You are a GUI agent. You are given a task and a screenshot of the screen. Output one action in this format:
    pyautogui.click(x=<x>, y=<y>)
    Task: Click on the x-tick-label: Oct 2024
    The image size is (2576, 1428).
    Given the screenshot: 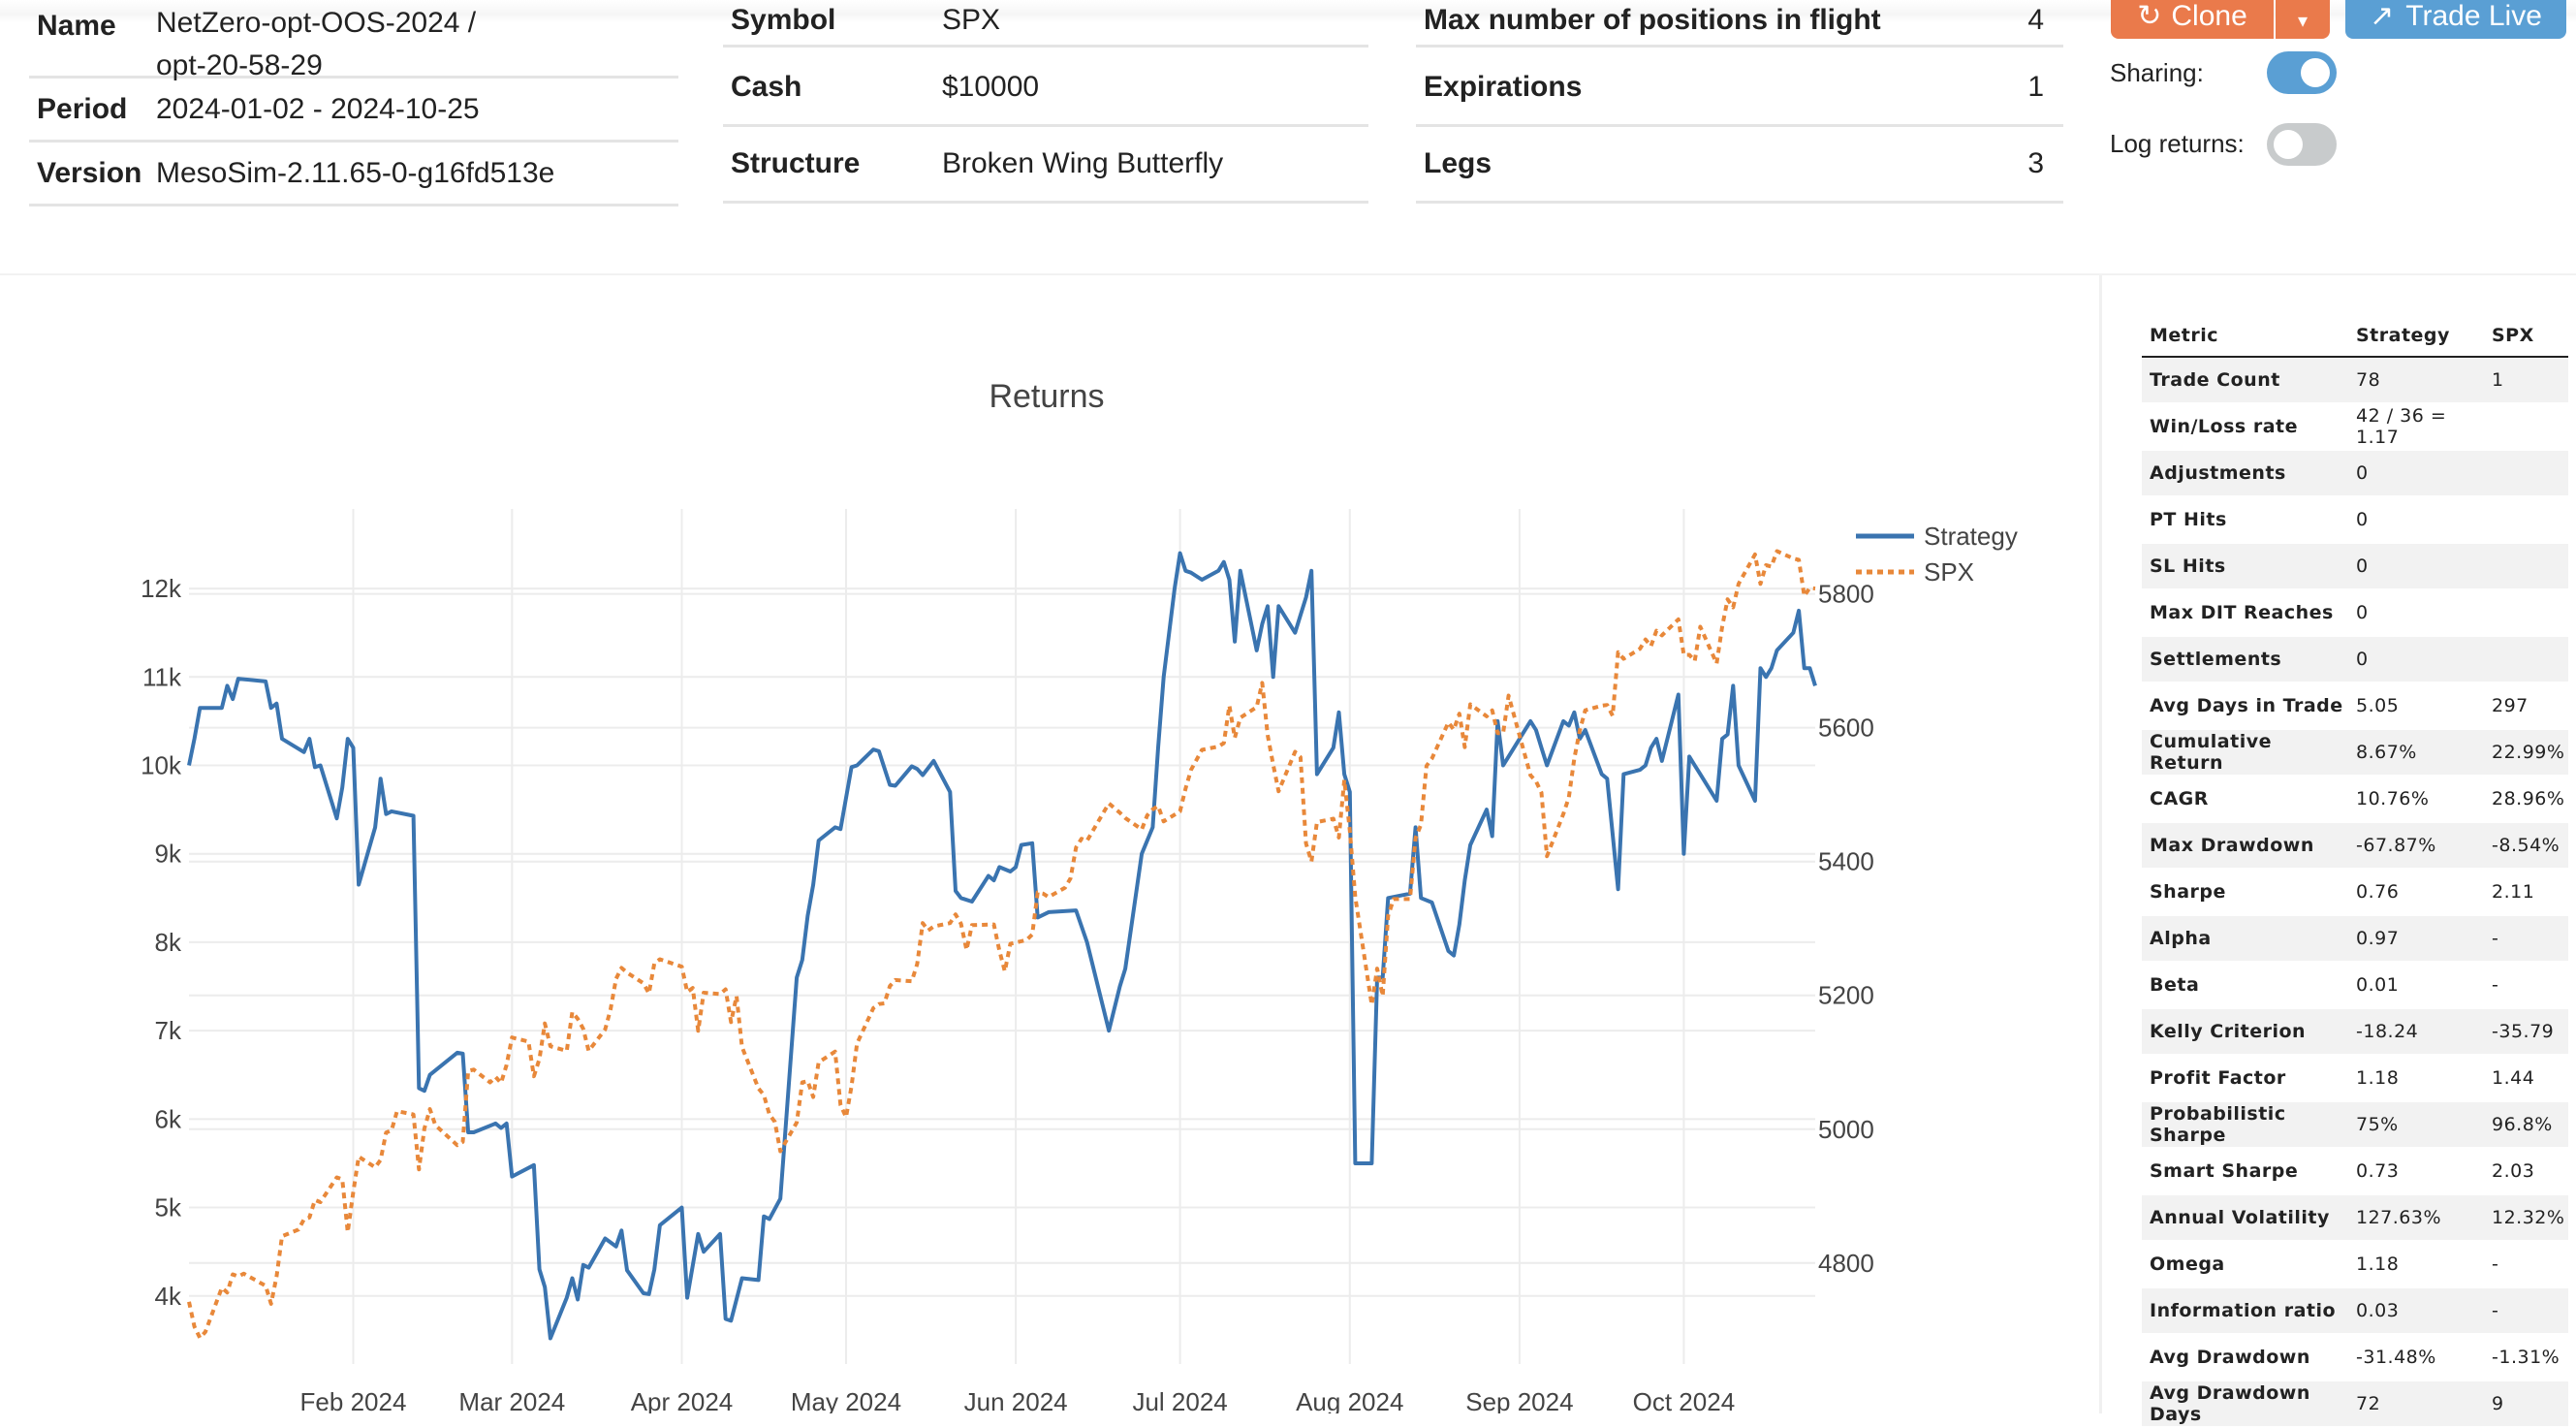 What is the action you would take?
    pyautogui.click(x=1684, y=1400)
    